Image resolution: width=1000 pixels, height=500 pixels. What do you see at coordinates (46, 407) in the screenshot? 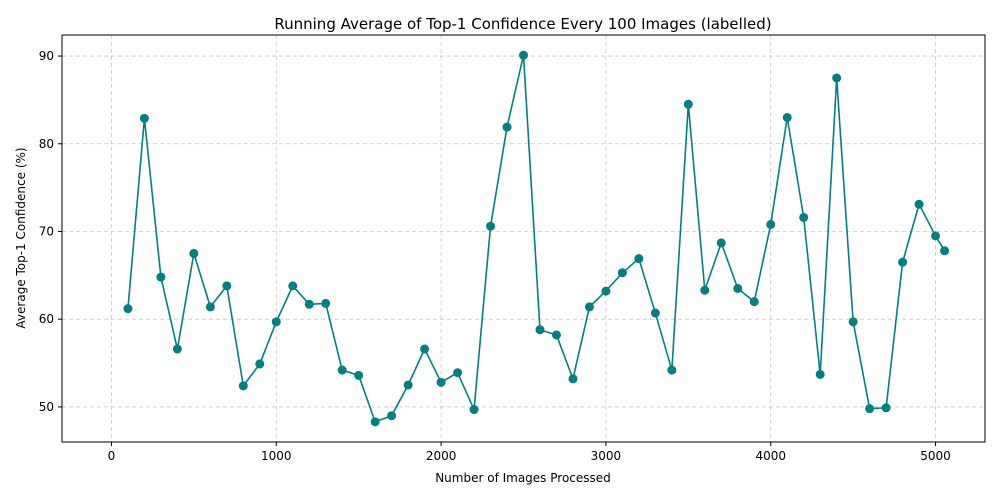
I see `y-tick-label: 50` at bounding box center [46, 407].